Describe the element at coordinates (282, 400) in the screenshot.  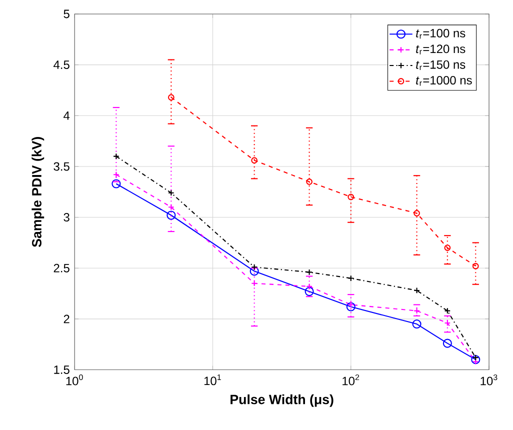
I see `x-axis-title: Pulse Width (μs)` at that location.